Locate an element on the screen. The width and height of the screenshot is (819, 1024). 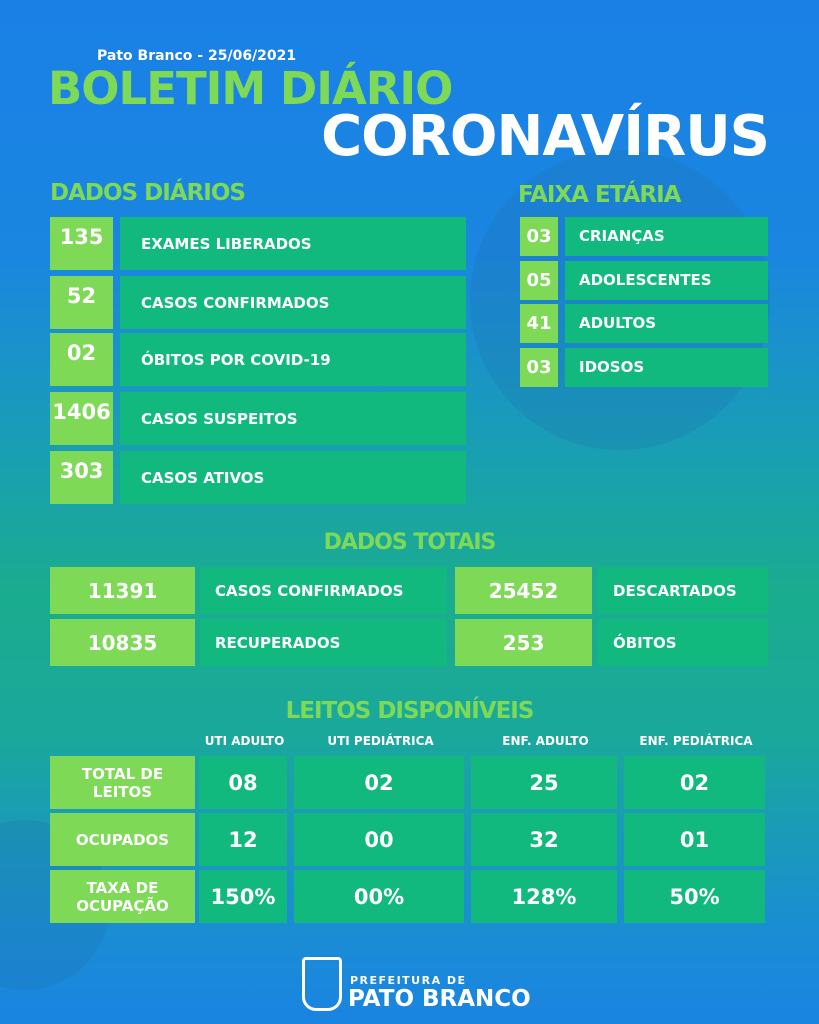
age-label: ADOLESCENTES is located at coordinates (666, 280).